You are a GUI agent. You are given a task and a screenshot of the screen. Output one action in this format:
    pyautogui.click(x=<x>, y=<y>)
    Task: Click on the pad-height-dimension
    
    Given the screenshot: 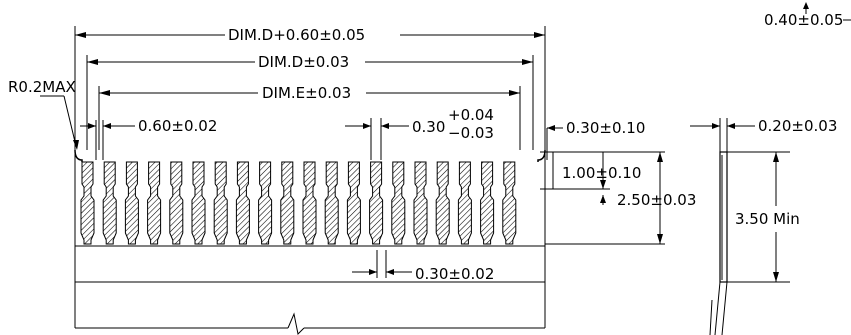 What is the action you would take?
    pyautogui.click(x=602, y=178)
    